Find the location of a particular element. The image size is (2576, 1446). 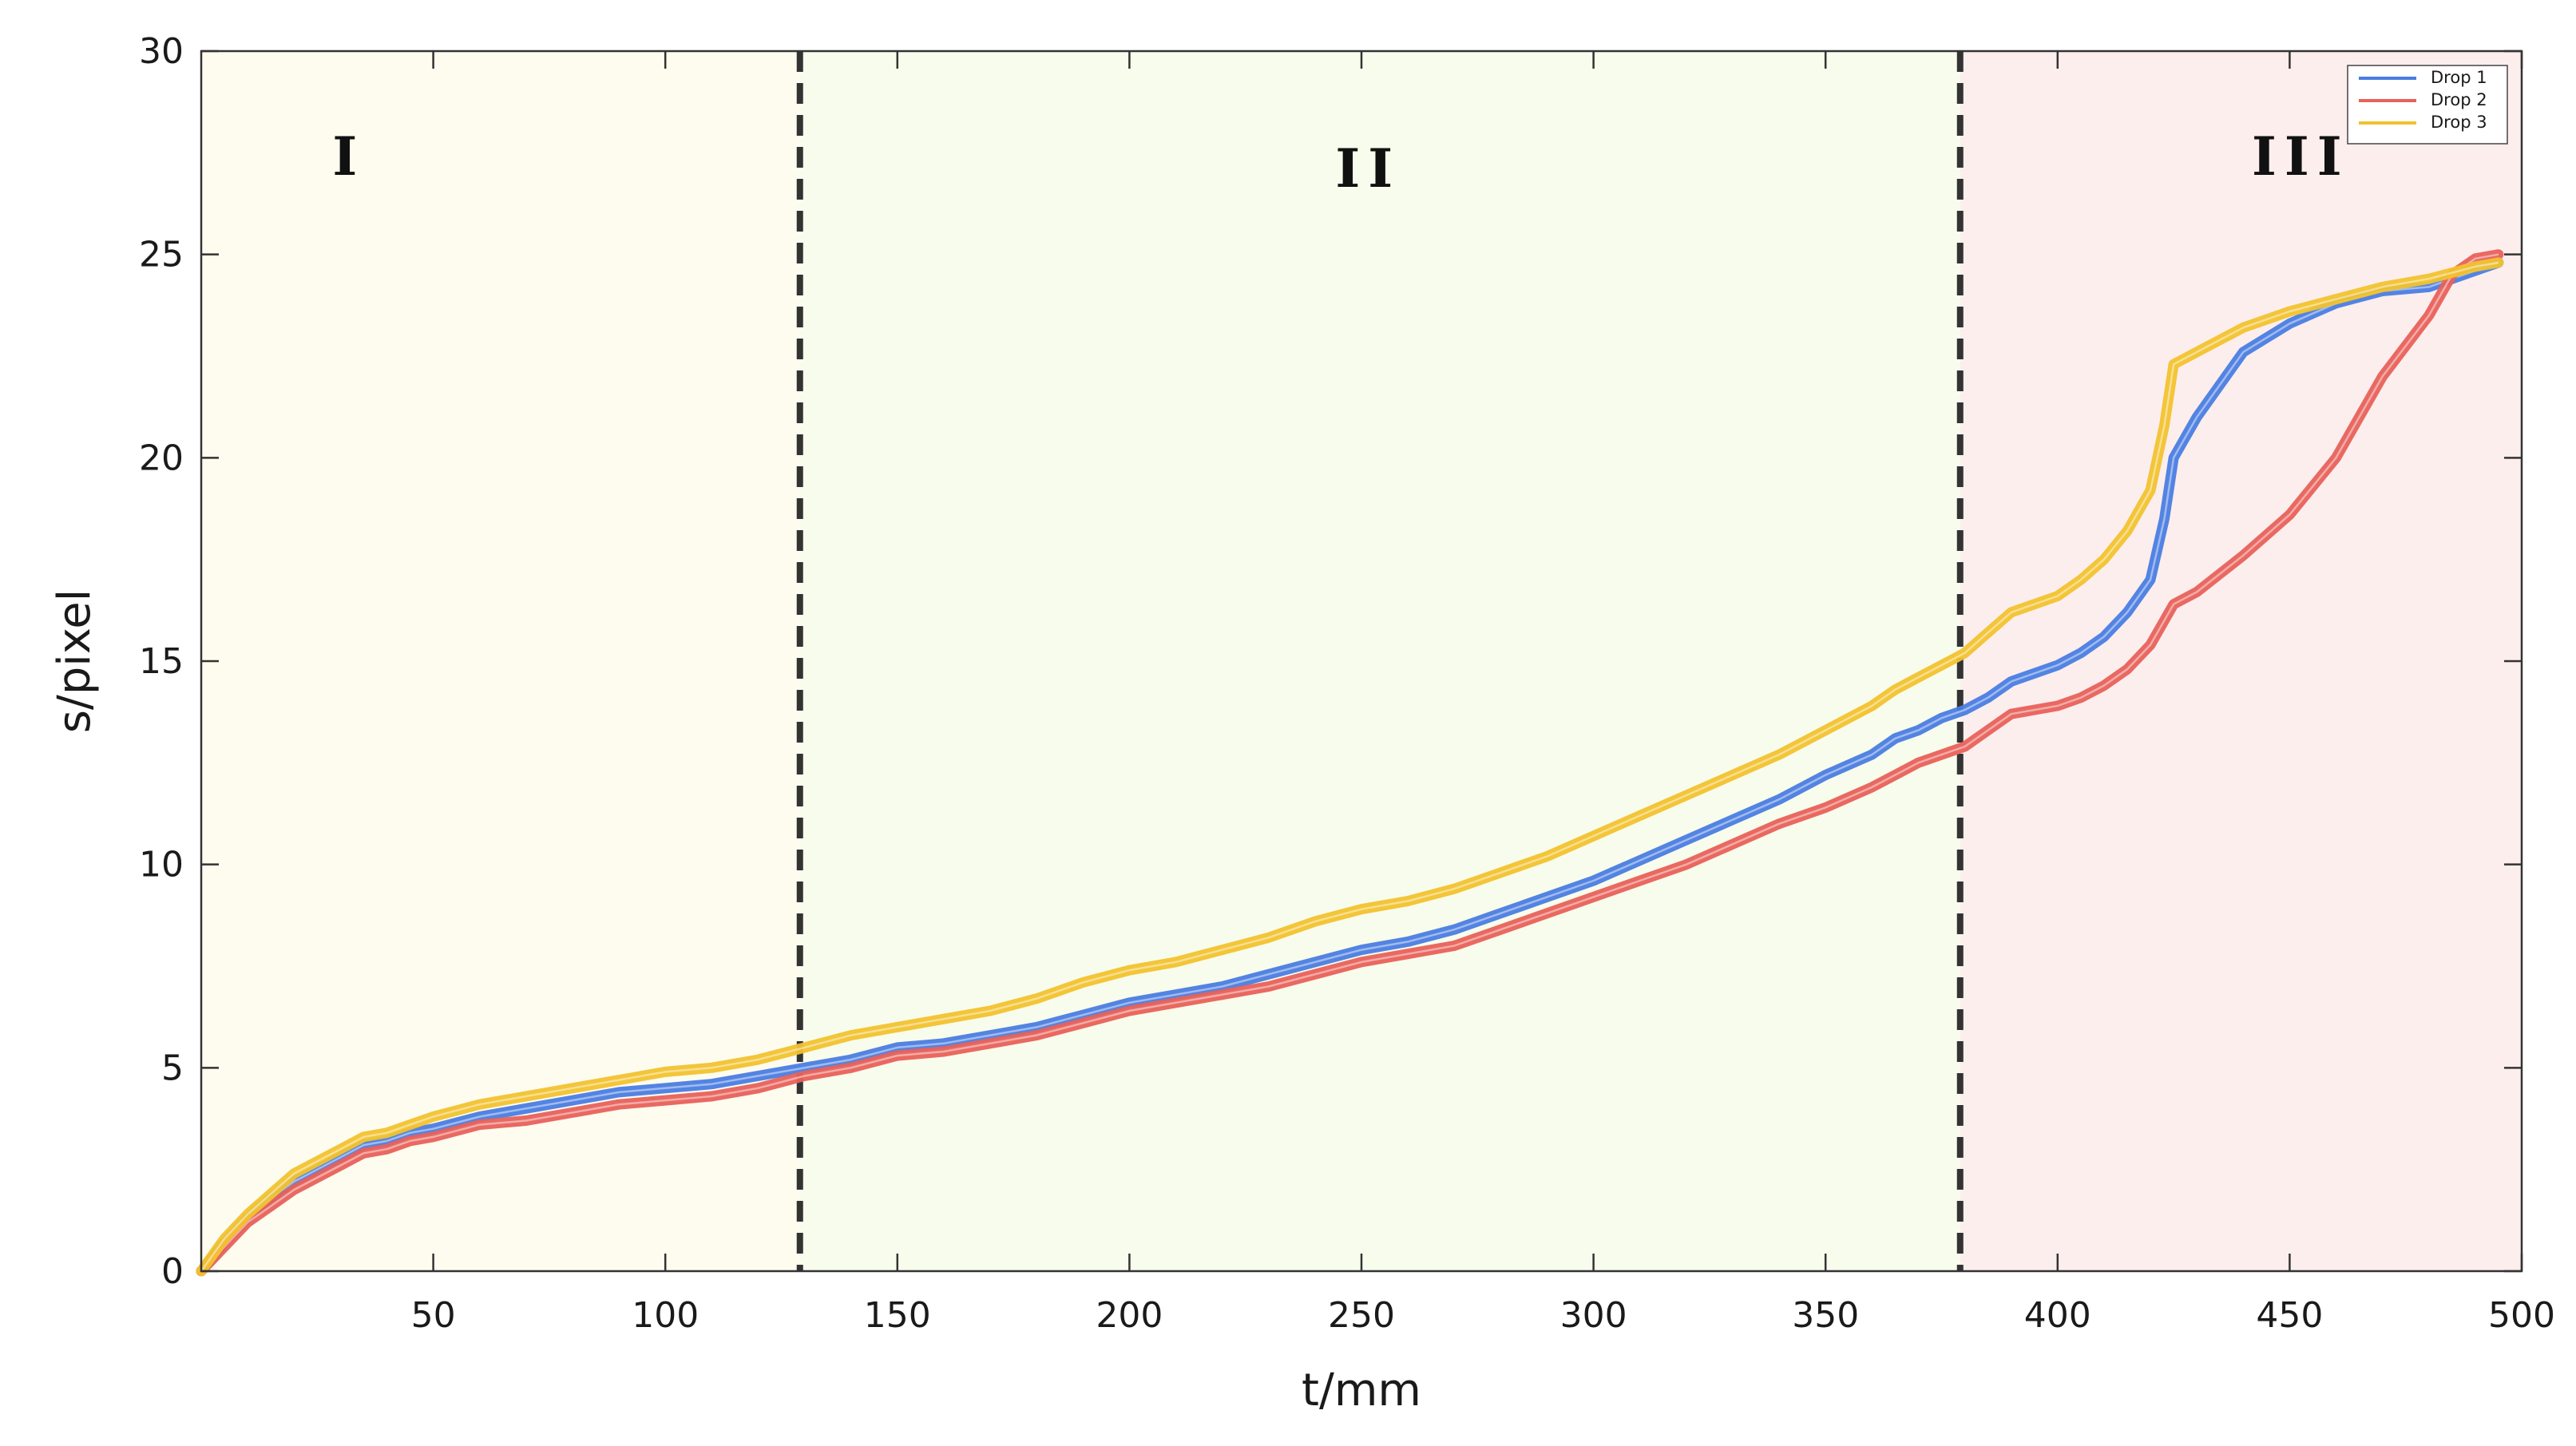

legend-label-drop-3: Drop 3 is located at coordinates (2459, 122).